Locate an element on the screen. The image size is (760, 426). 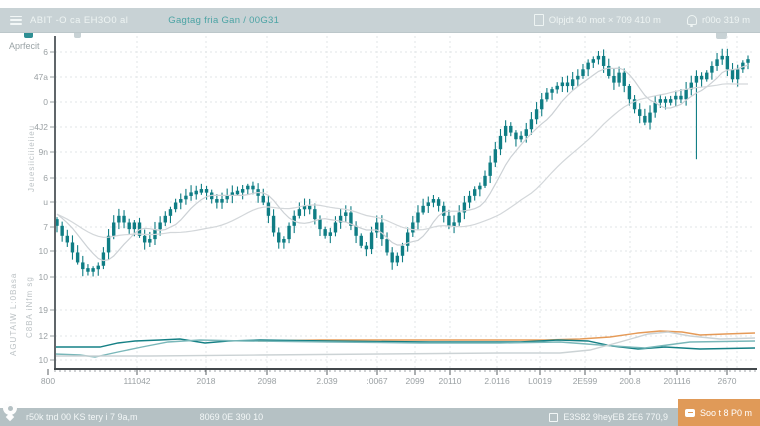
x-tick-label: 2098 is located at coordinates (267, 381).